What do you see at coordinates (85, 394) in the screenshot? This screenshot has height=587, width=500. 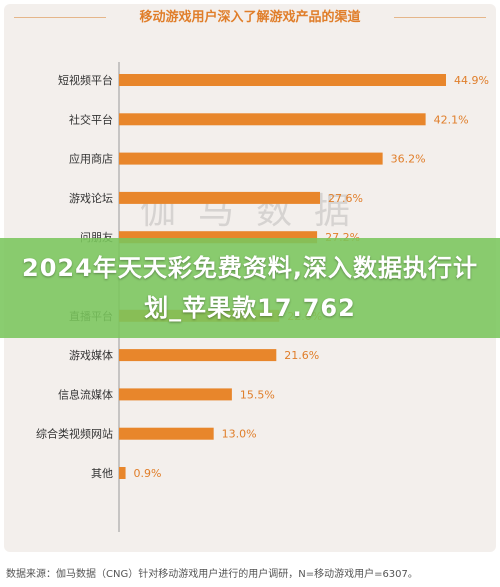 I see `category-label: 信息流媒体` at bounding box center [85, 394].